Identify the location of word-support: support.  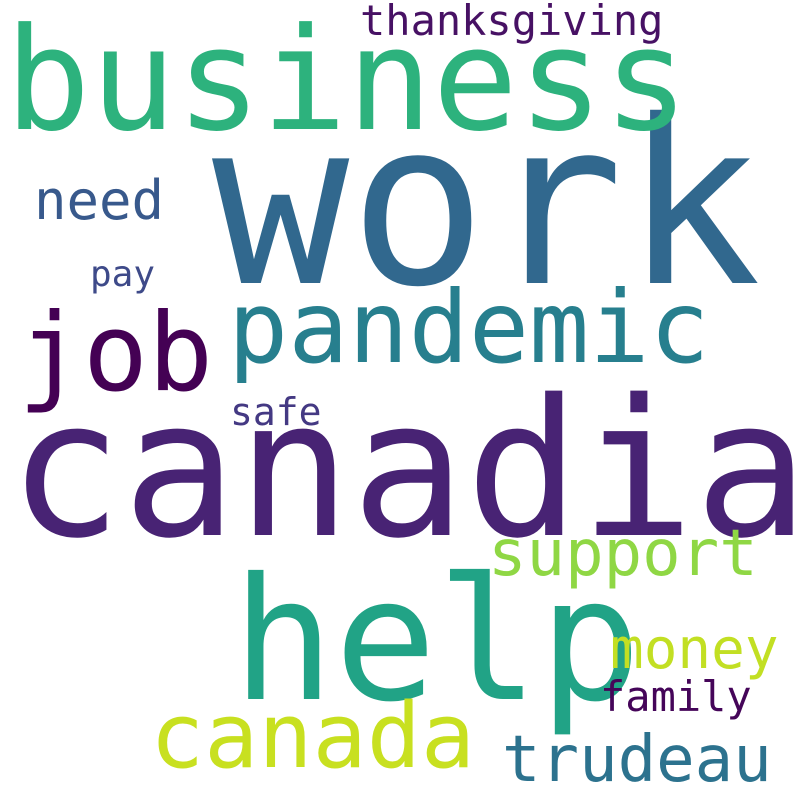
(623, 554).